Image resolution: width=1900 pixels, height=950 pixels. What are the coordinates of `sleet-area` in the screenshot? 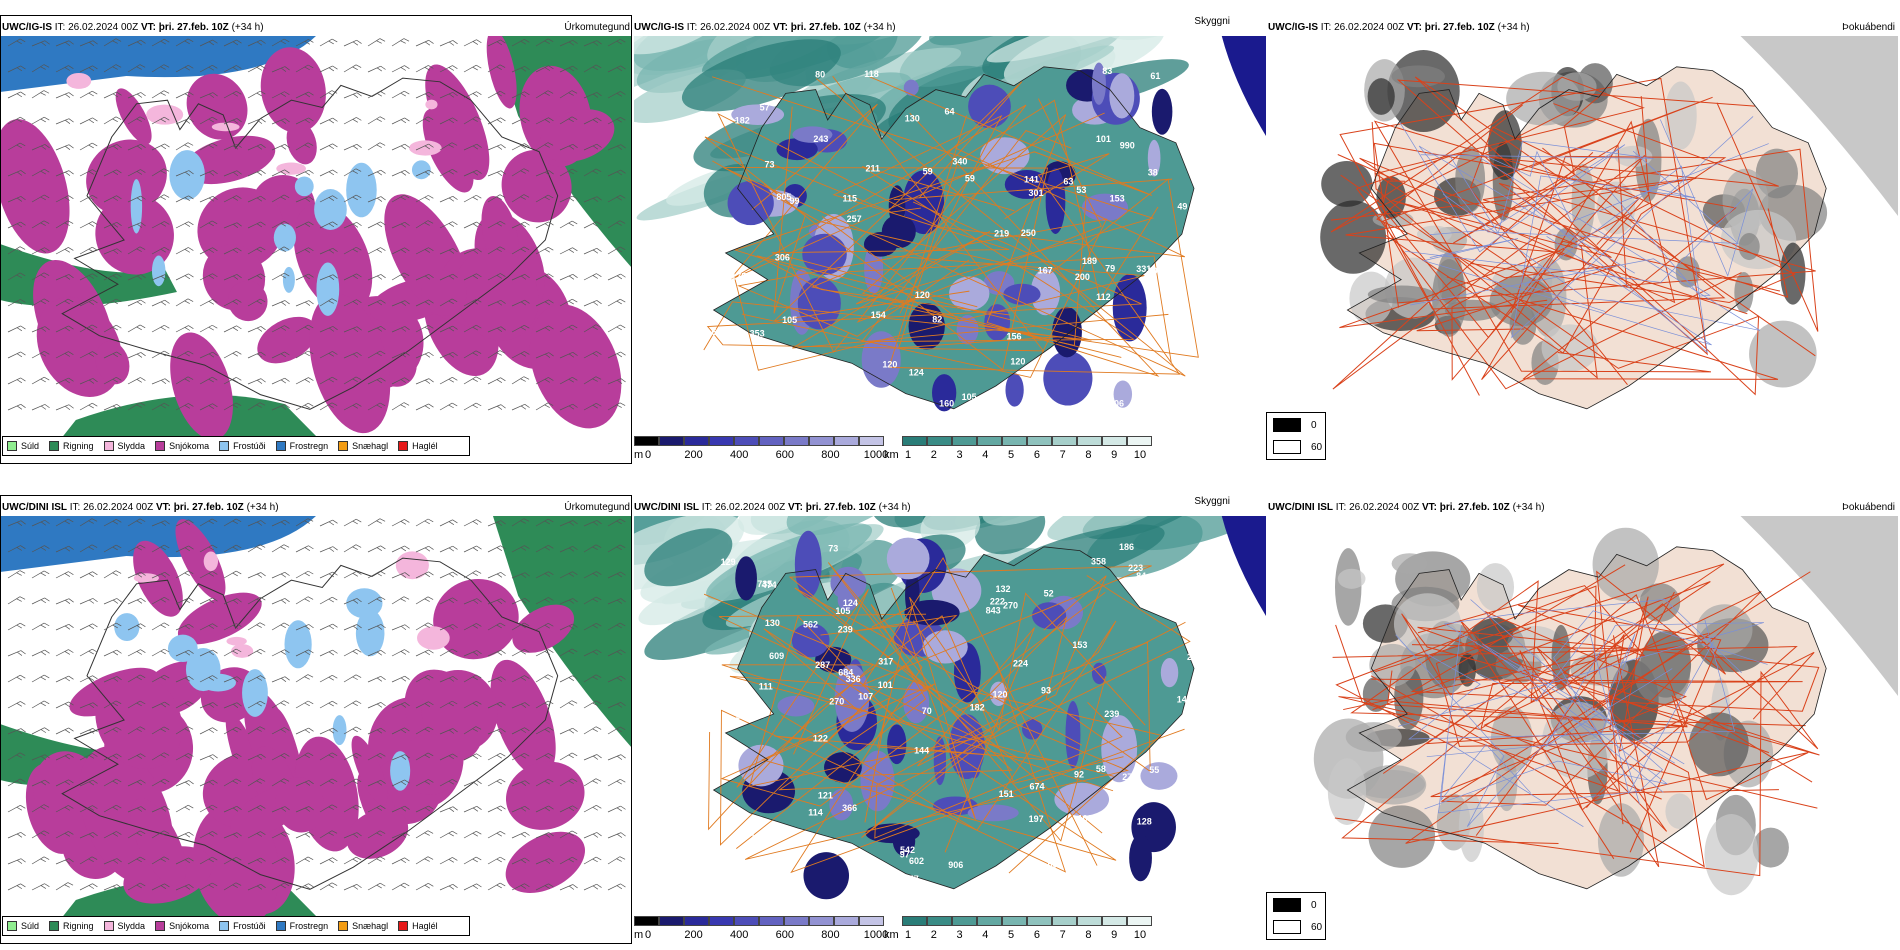 It's located at (211, 561).